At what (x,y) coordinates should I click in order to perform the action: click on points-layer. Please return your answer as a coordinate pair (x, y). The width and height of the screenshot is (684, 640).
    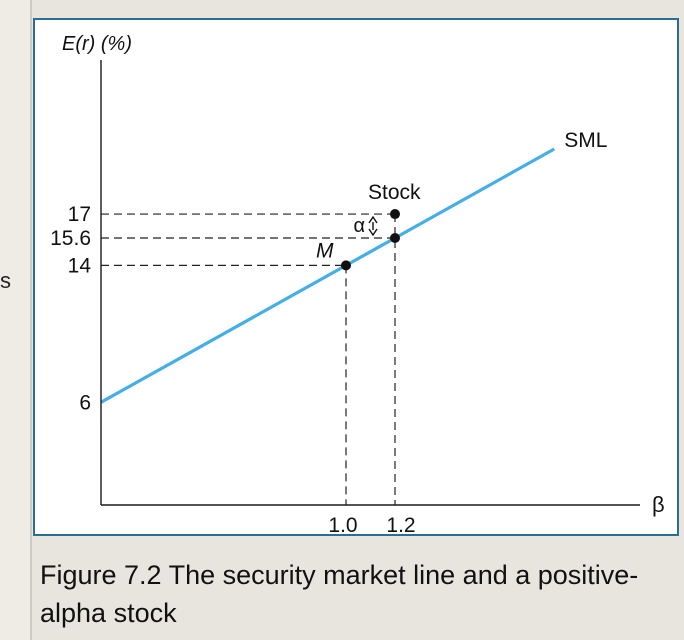
    Looking at the image, I should click on (370, 240).